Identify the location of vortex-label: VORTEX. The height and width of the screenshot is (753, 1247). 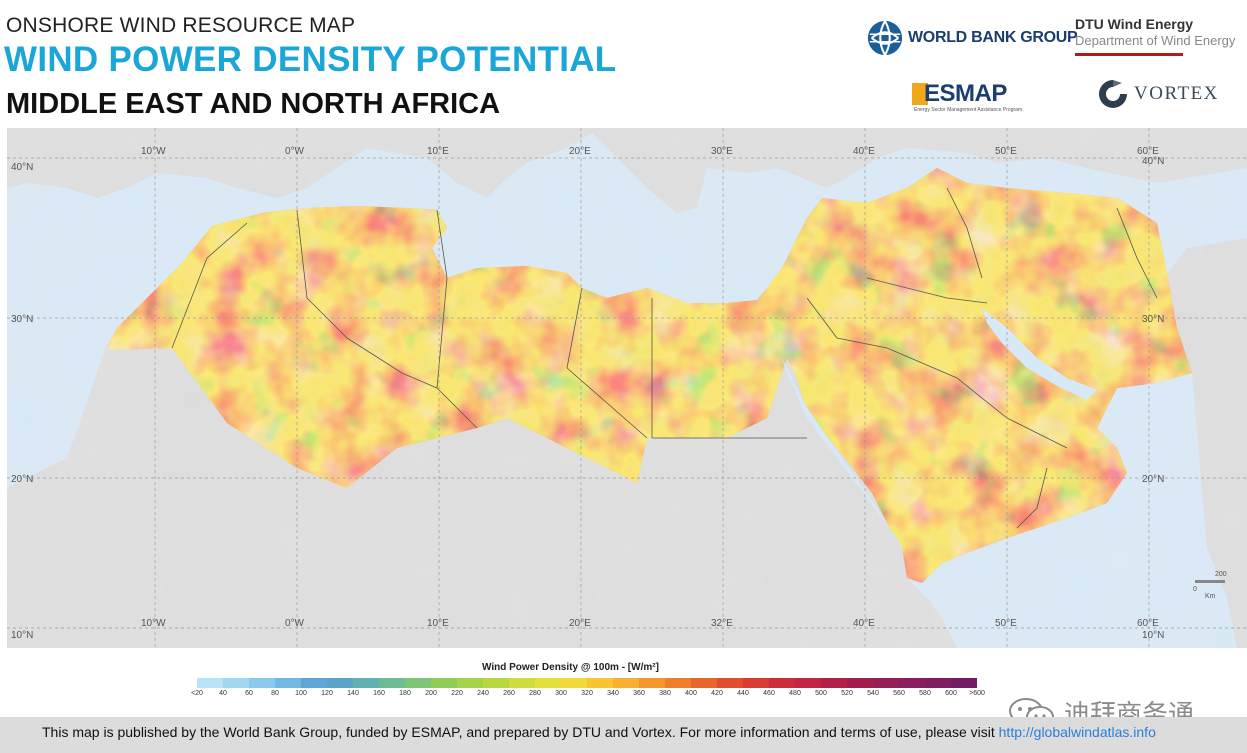
(1176, 93).